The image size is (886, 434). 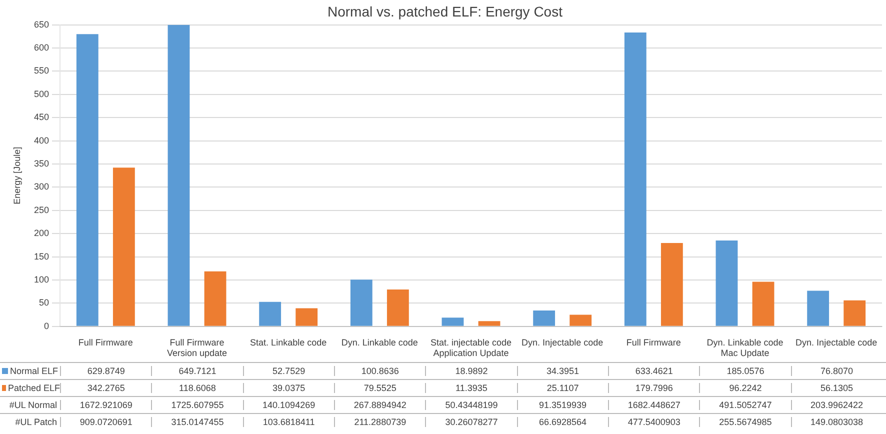 I want to click on text: 1672.921069, so click(x=106, y=405).